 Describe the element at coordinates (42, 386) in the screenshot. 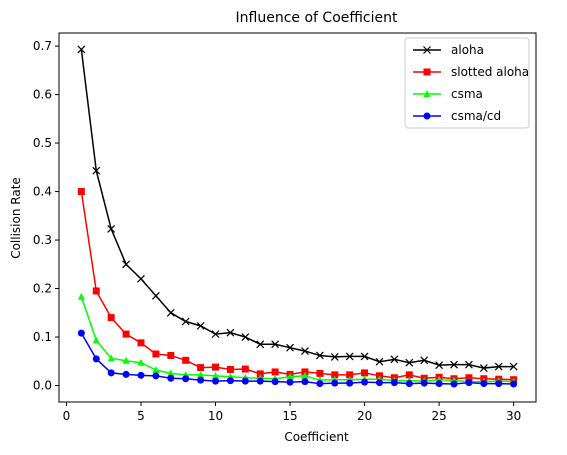

I see `y-tick-label: 0.0` at that location.